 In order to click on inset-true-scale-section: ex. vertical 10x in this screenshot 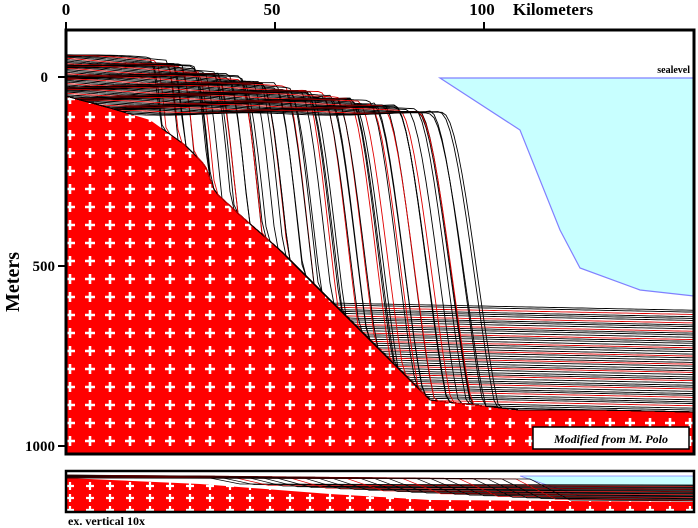, I will do `click(380, 498)`.